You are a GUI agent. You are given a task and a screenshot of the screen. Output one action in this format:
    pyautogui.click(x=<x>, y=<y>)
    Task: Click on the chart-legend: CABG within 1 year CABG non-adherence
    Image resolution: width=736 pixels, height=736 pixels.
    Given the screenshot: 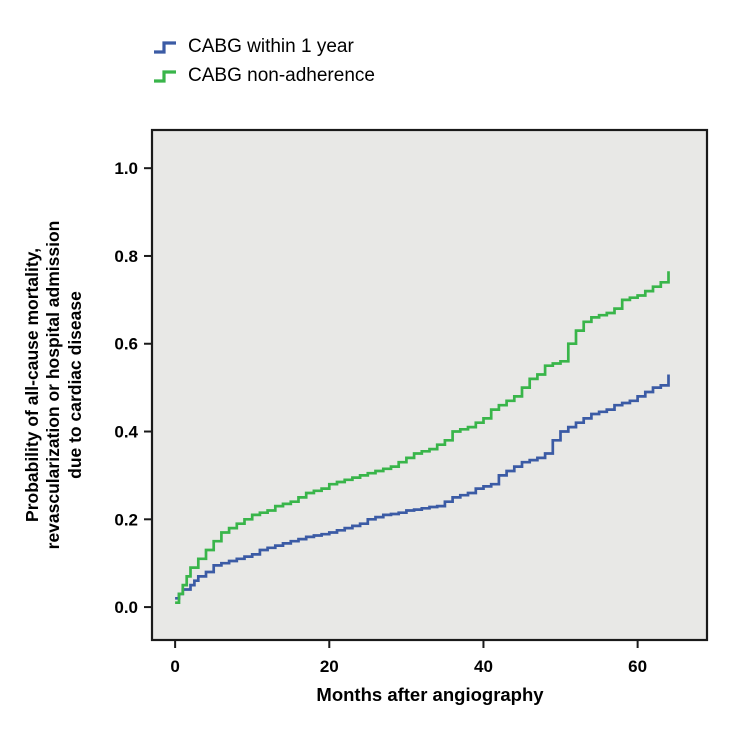 What is the action you would take?
    pyautogui.click(x=263, y=61)
    